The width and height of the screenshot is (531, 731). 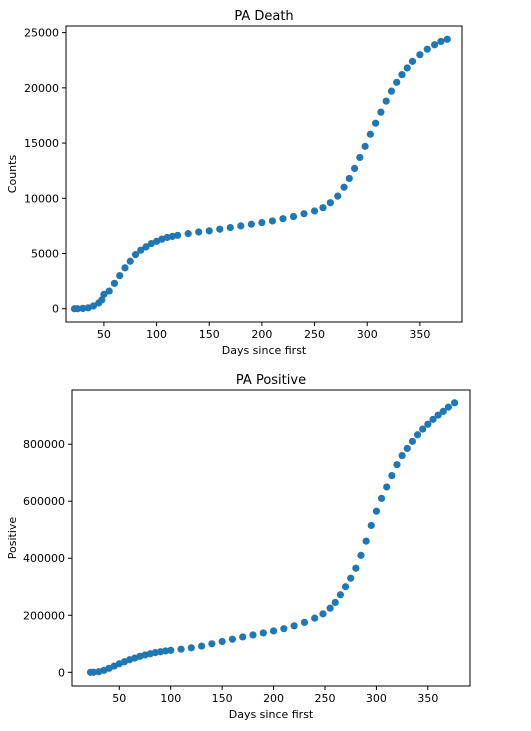 What do you see at coordinates (44, 558) in the screenshot?
I see `y-tick-label: 400000` at bounding box center [44, 558].